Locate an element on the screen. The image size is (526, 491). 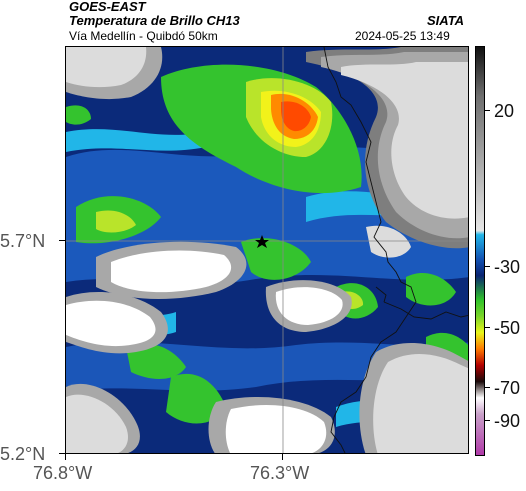
product-title: Temperatura de Brillo CH13 is located at coordinates (154, 20).